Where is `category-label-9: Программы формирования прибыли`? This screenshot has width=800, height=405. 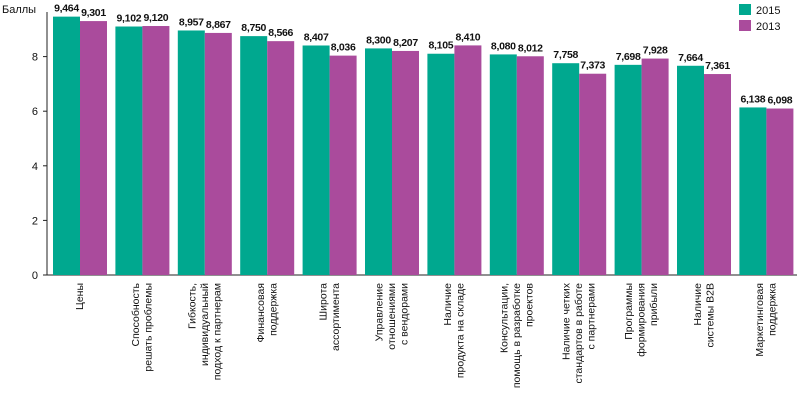 category-label-9: Программы формирования прибыли is located at coordinates (641, 320).